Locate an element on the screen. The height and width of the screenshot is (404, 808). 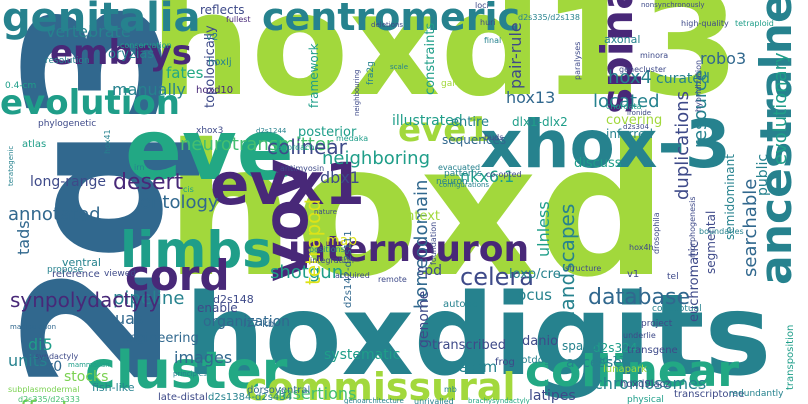
cloud-word: medaka is located at coordinates (352, 138).